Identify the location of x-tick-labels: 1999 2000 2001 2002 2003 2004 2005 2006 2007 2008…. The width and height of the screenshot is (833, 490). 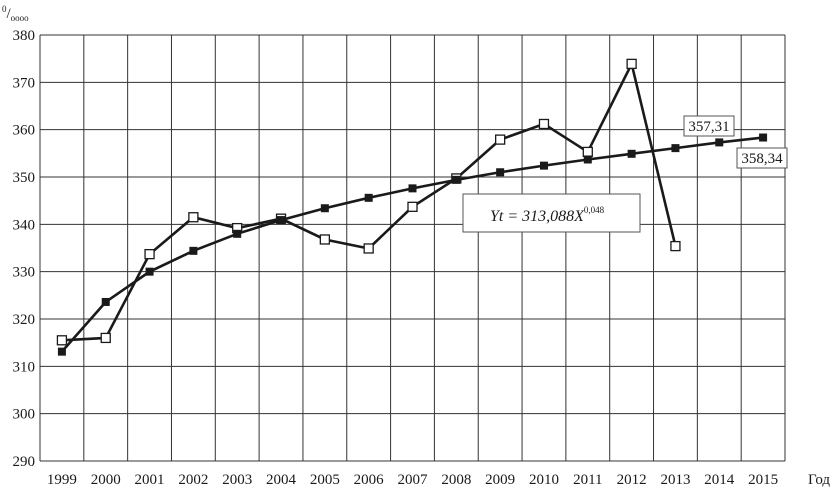
(412, 480).